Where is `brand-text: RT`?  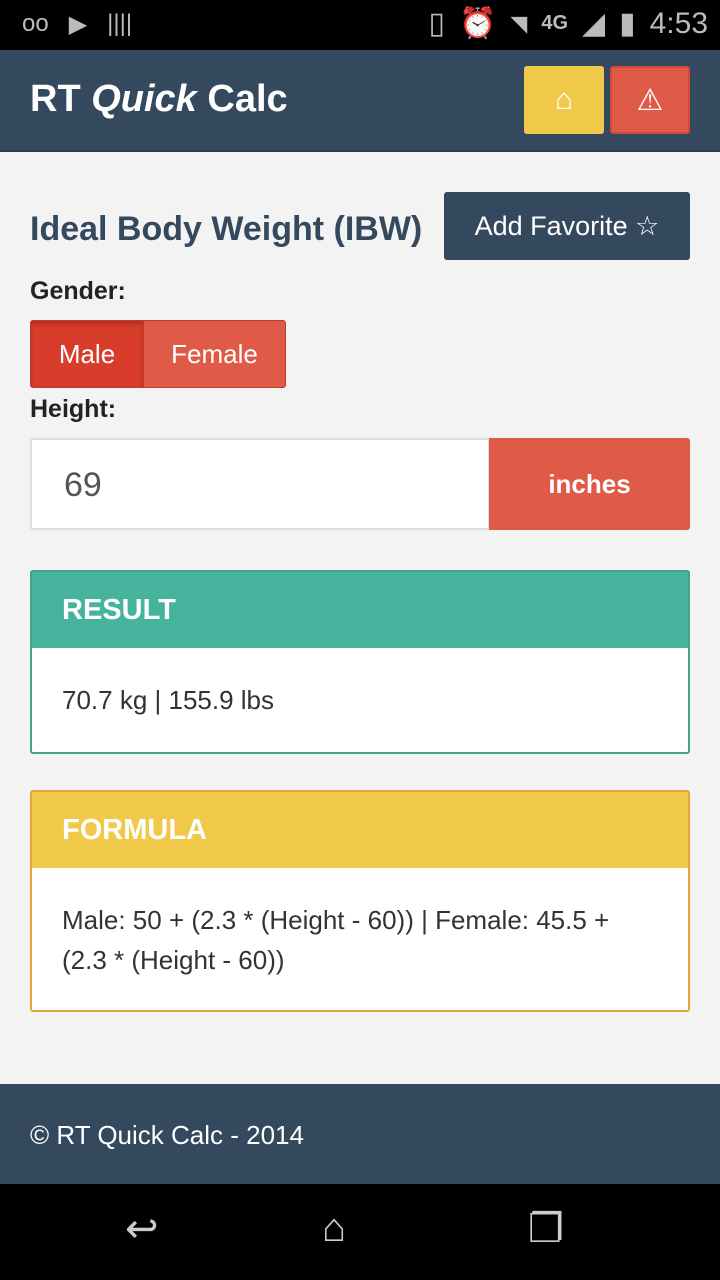 brand-text: RT is located at coordinates (61, 99).